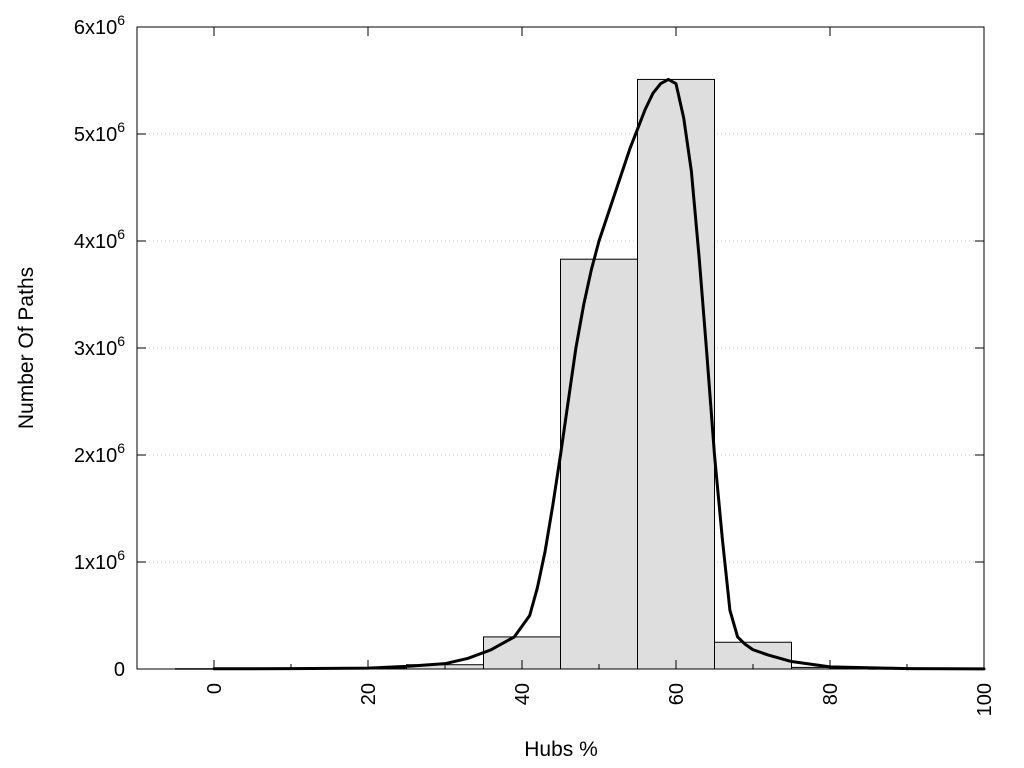 Image resolution: width=1024 pixels, height=768 pixels. Describe the element at coordinates (99, 239) in the screenshot. I see `y-tick-label: 4x10⁶` at that location.